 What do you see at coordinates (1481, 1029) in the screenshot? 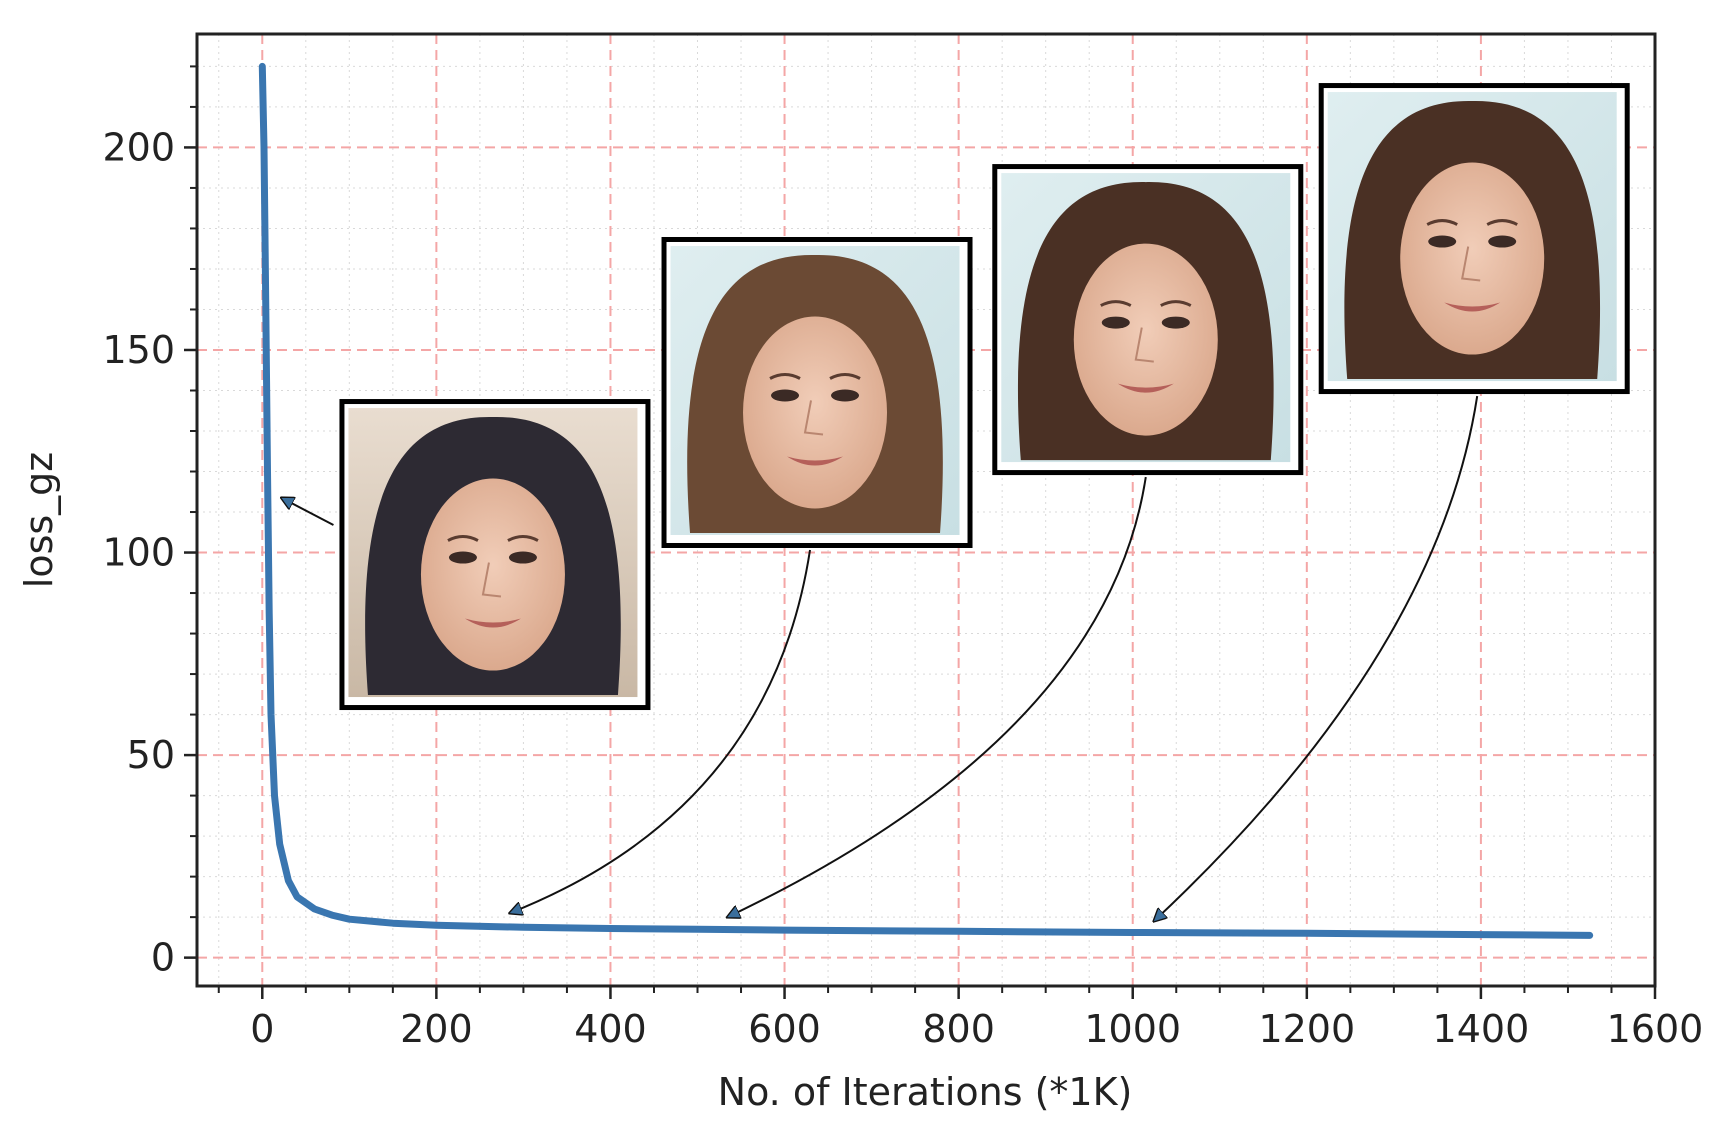
I see `x-tick-label: 1400` at bounding box center [1481, 1029].